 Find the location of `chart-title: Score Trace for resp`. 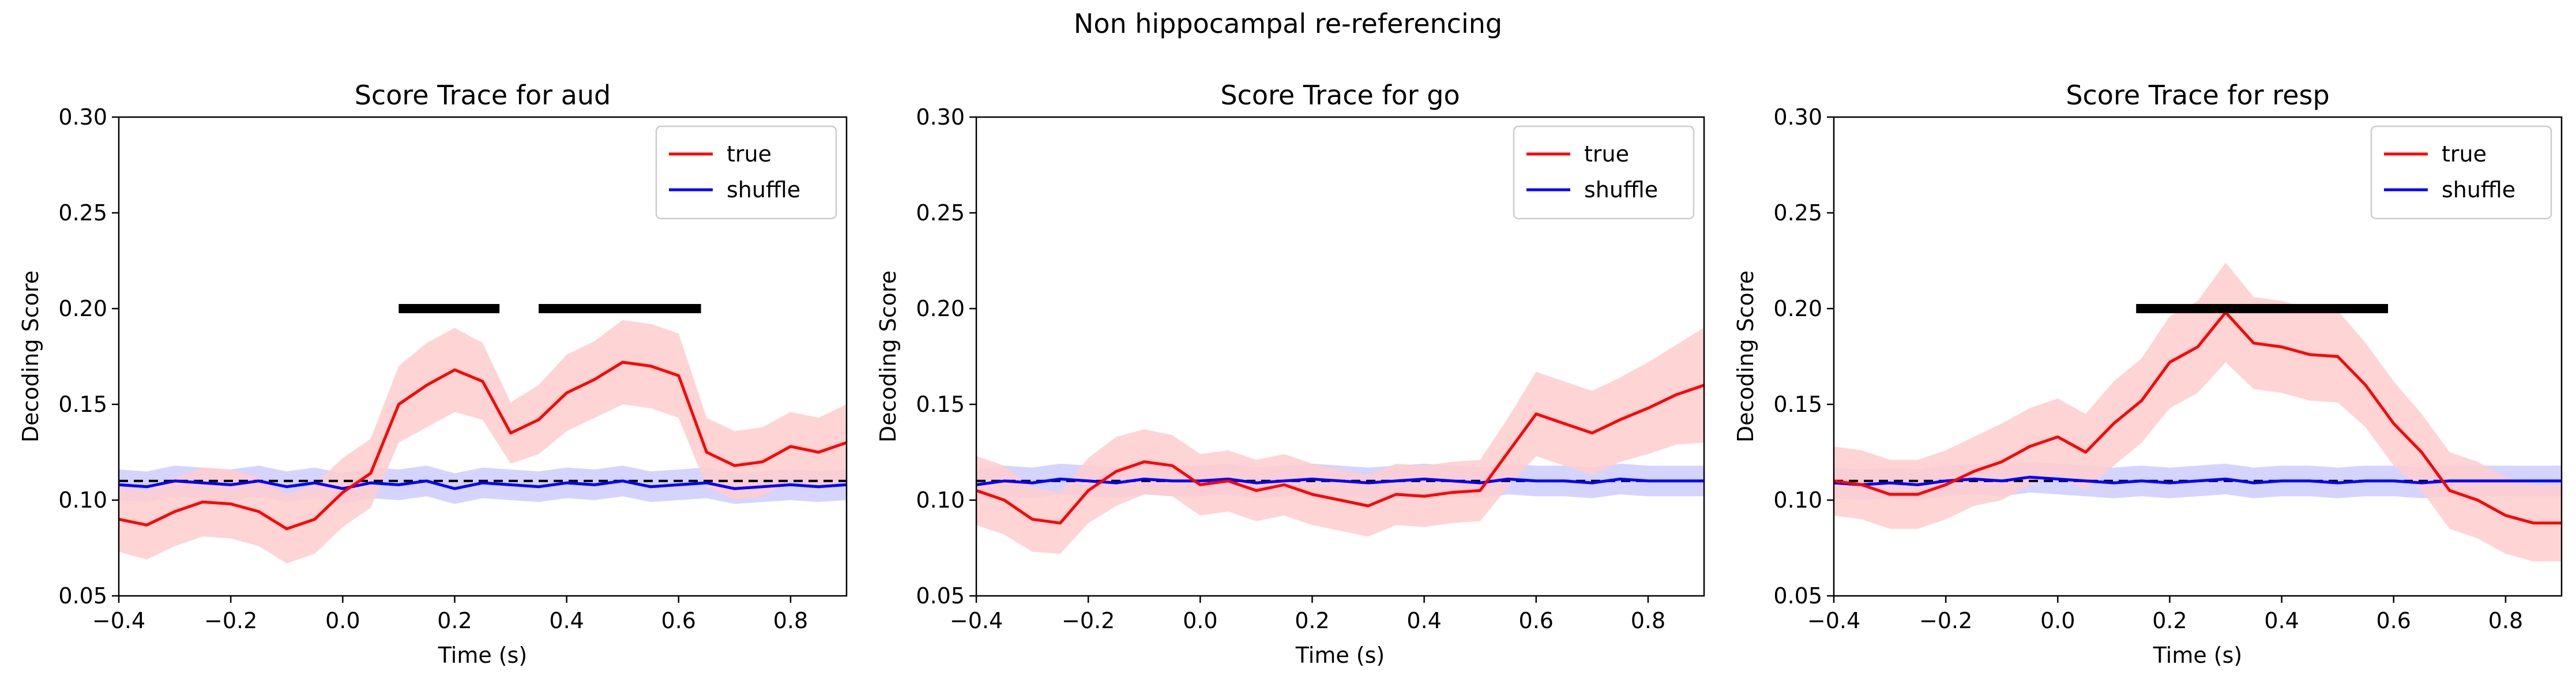

chart-title: Score Trace for resp is located at coordinates (2197, 95).